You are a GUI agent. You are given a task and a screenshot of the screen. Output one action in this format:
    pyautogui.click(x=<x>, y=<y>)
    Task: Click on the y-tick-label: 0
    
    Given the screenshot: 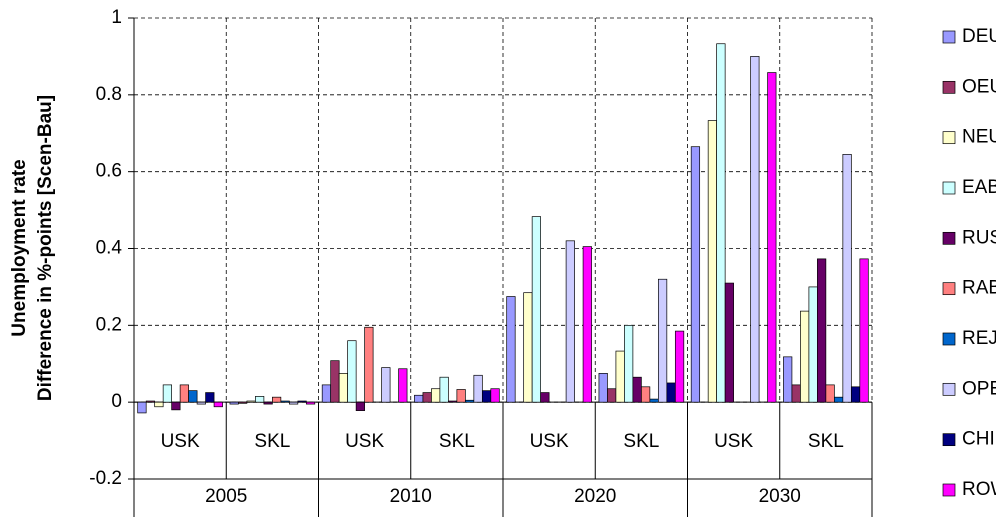 What is the action you would take?
    pyautogui.click(x=116, y=401)
    